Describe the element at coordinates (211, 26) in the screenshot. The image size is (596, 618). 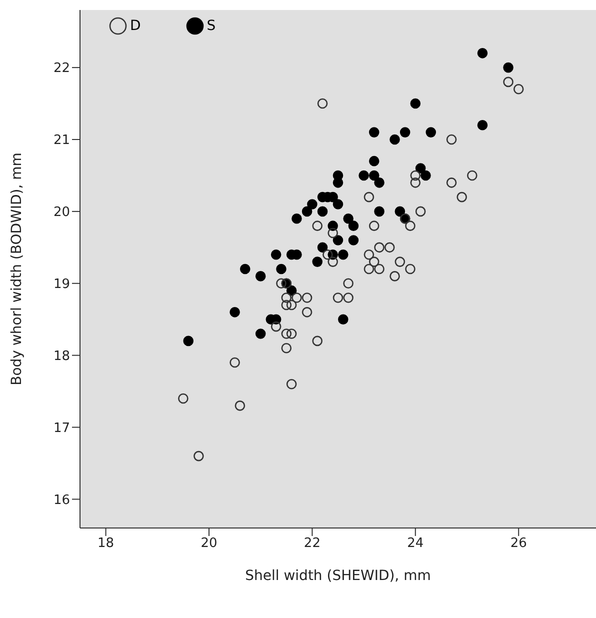
I see `legend-label: S` at that location.